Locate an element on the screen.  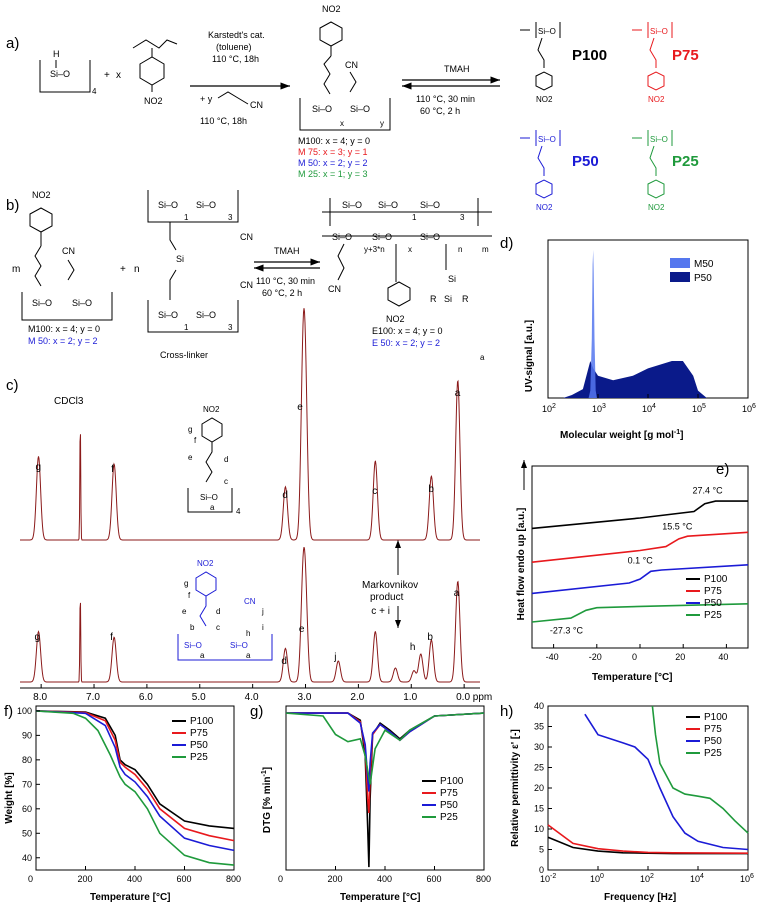
svg-text: Karstedt's cat. is located at coordinates (236, 35).